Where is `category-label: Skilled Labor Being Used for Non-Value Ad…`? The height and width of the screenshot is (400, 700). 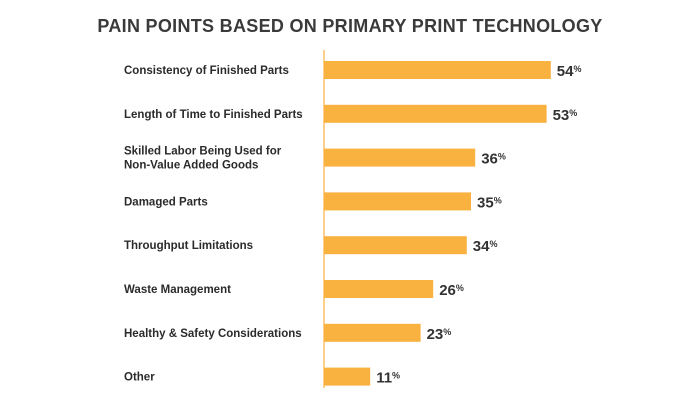 category-label: Skilled Labor Being Used for Non-Value Ad… is located at coordinates (203, 159).